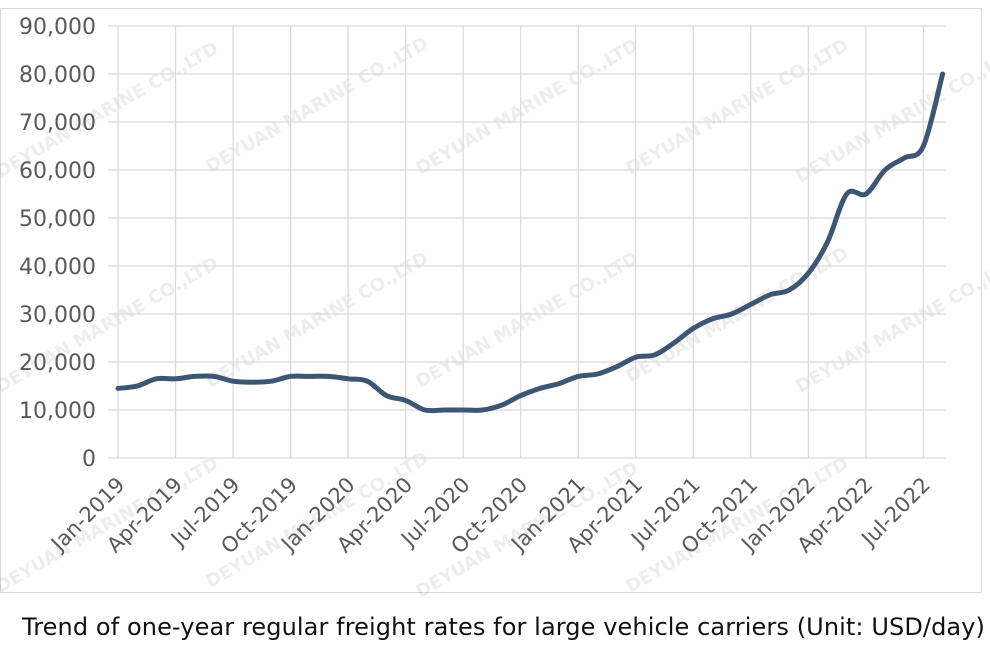 The height and width of the screenshot is (665, 990). What do you see at coordinates (57, 171) in the screenshot?
I see `y-tick-label: 60,000` at bounding box center [57, 171].